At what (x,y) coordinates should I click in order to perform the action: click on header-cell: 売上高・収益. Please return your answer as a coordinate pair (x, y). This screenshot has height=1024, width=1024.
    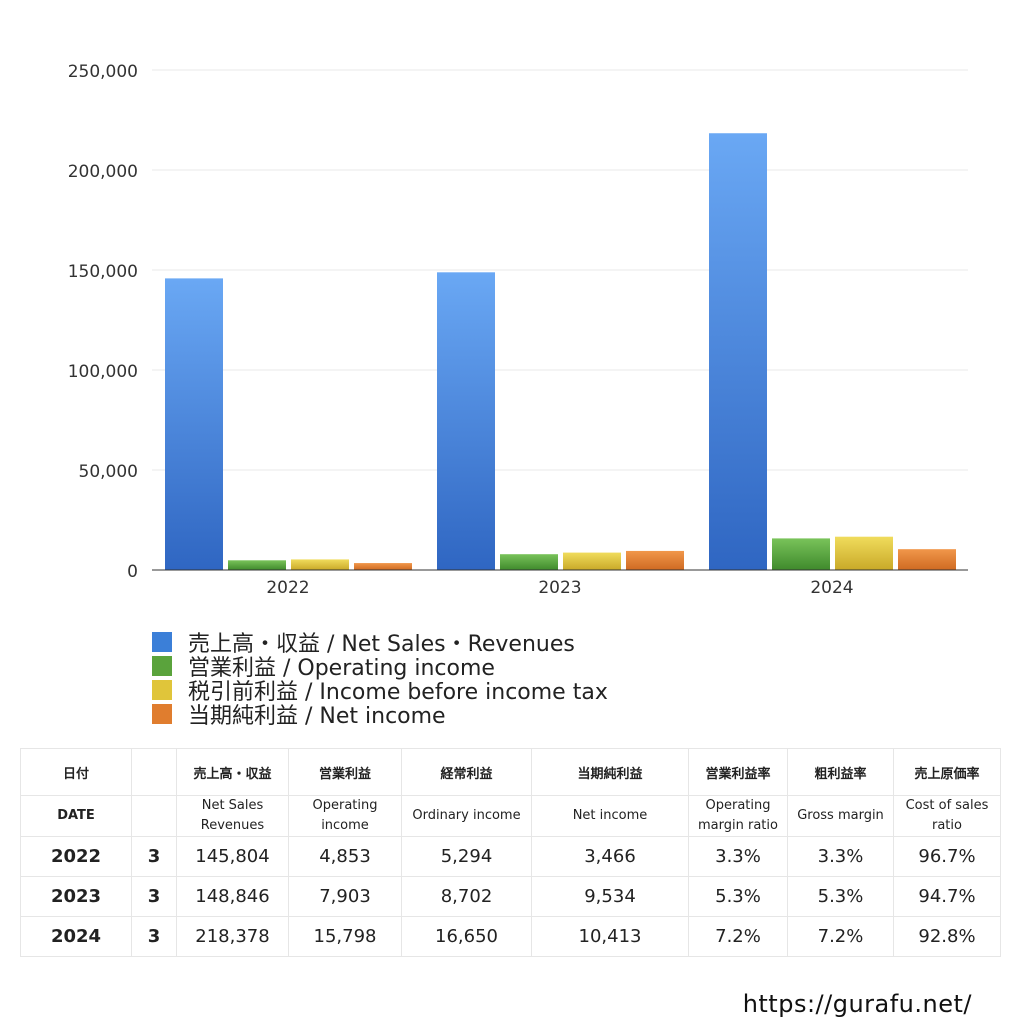
    Looking at the image, I should click on (232, 772).